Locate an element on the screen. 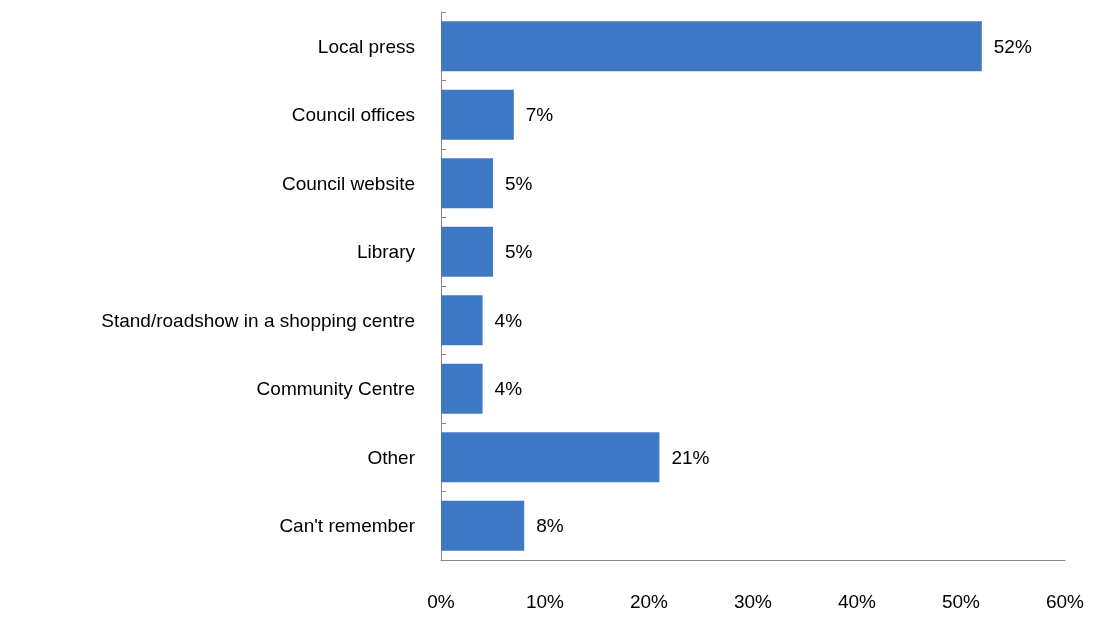  y-tick-label: Council website is located at coordinates (348, 183).